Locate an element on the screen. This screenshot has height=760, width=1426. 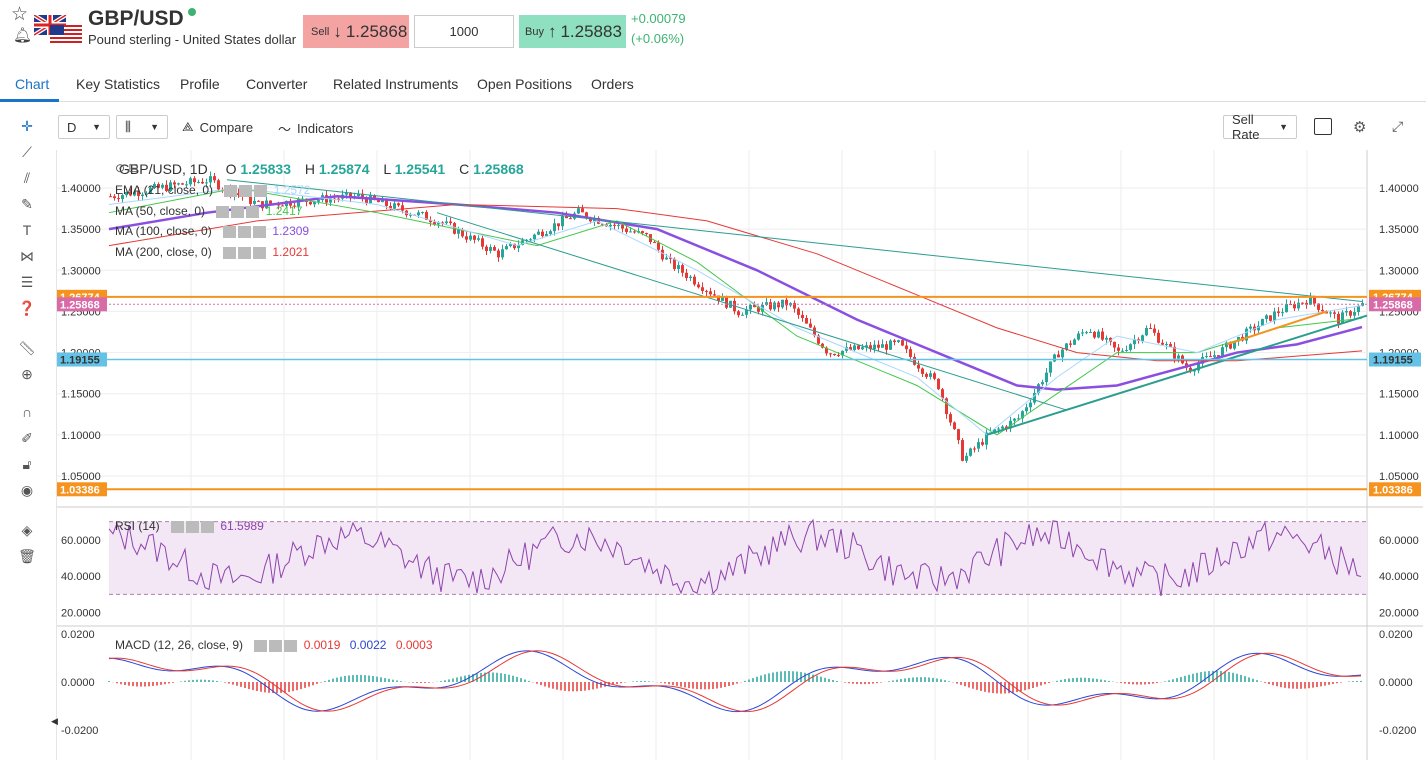
bell-icon: 🔔︎ is located at coordinates (23, 35).